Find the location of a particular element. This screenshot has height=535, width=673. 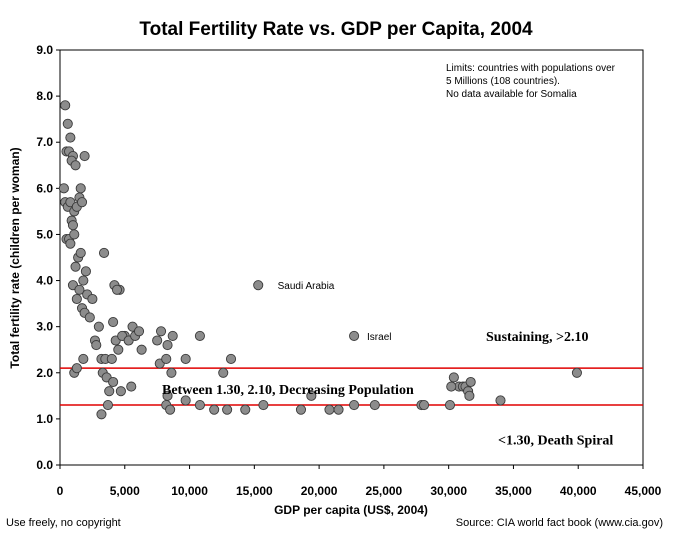

y-tick-label: 3.0 is located at coordinates (44, 327).